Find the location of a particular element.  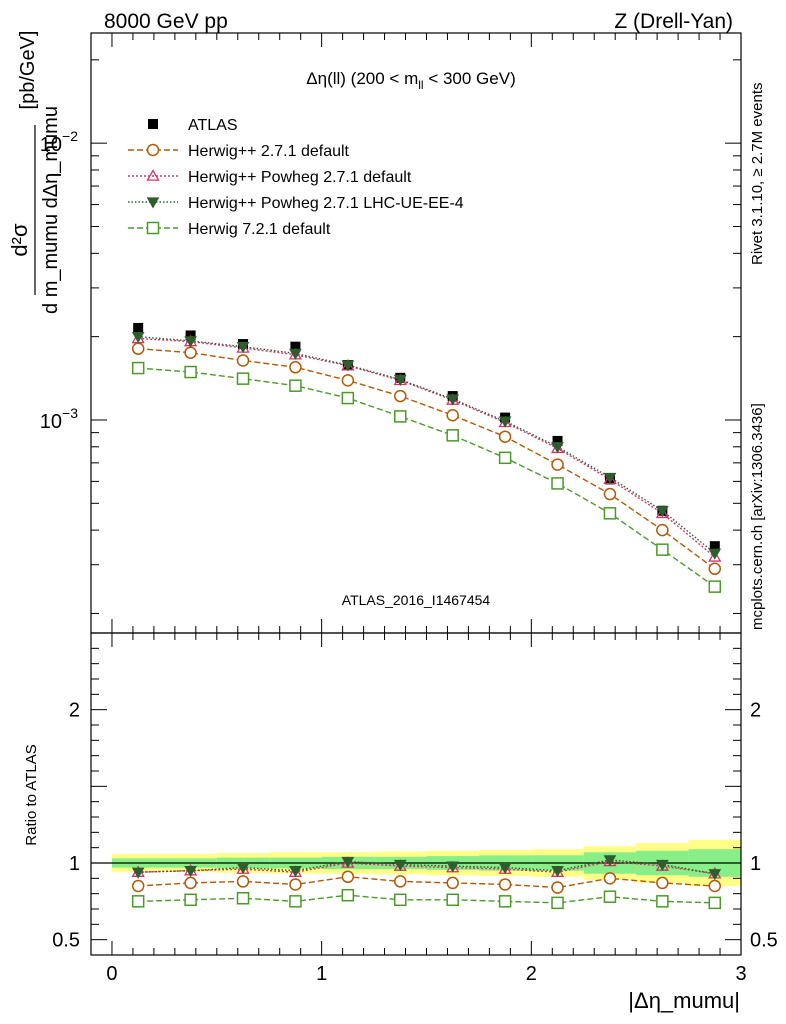

ratio-y-tick-label-right: 1 is located at coordinates (755, 864).